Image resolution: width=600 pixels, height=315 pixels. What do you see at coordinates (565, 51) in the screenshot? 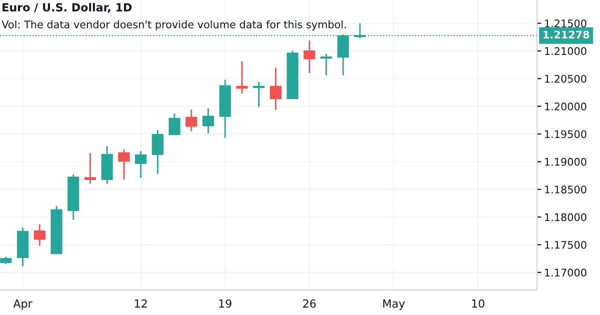
I see `y-tick-label: 1.21000` at bounding box center [565, 51].